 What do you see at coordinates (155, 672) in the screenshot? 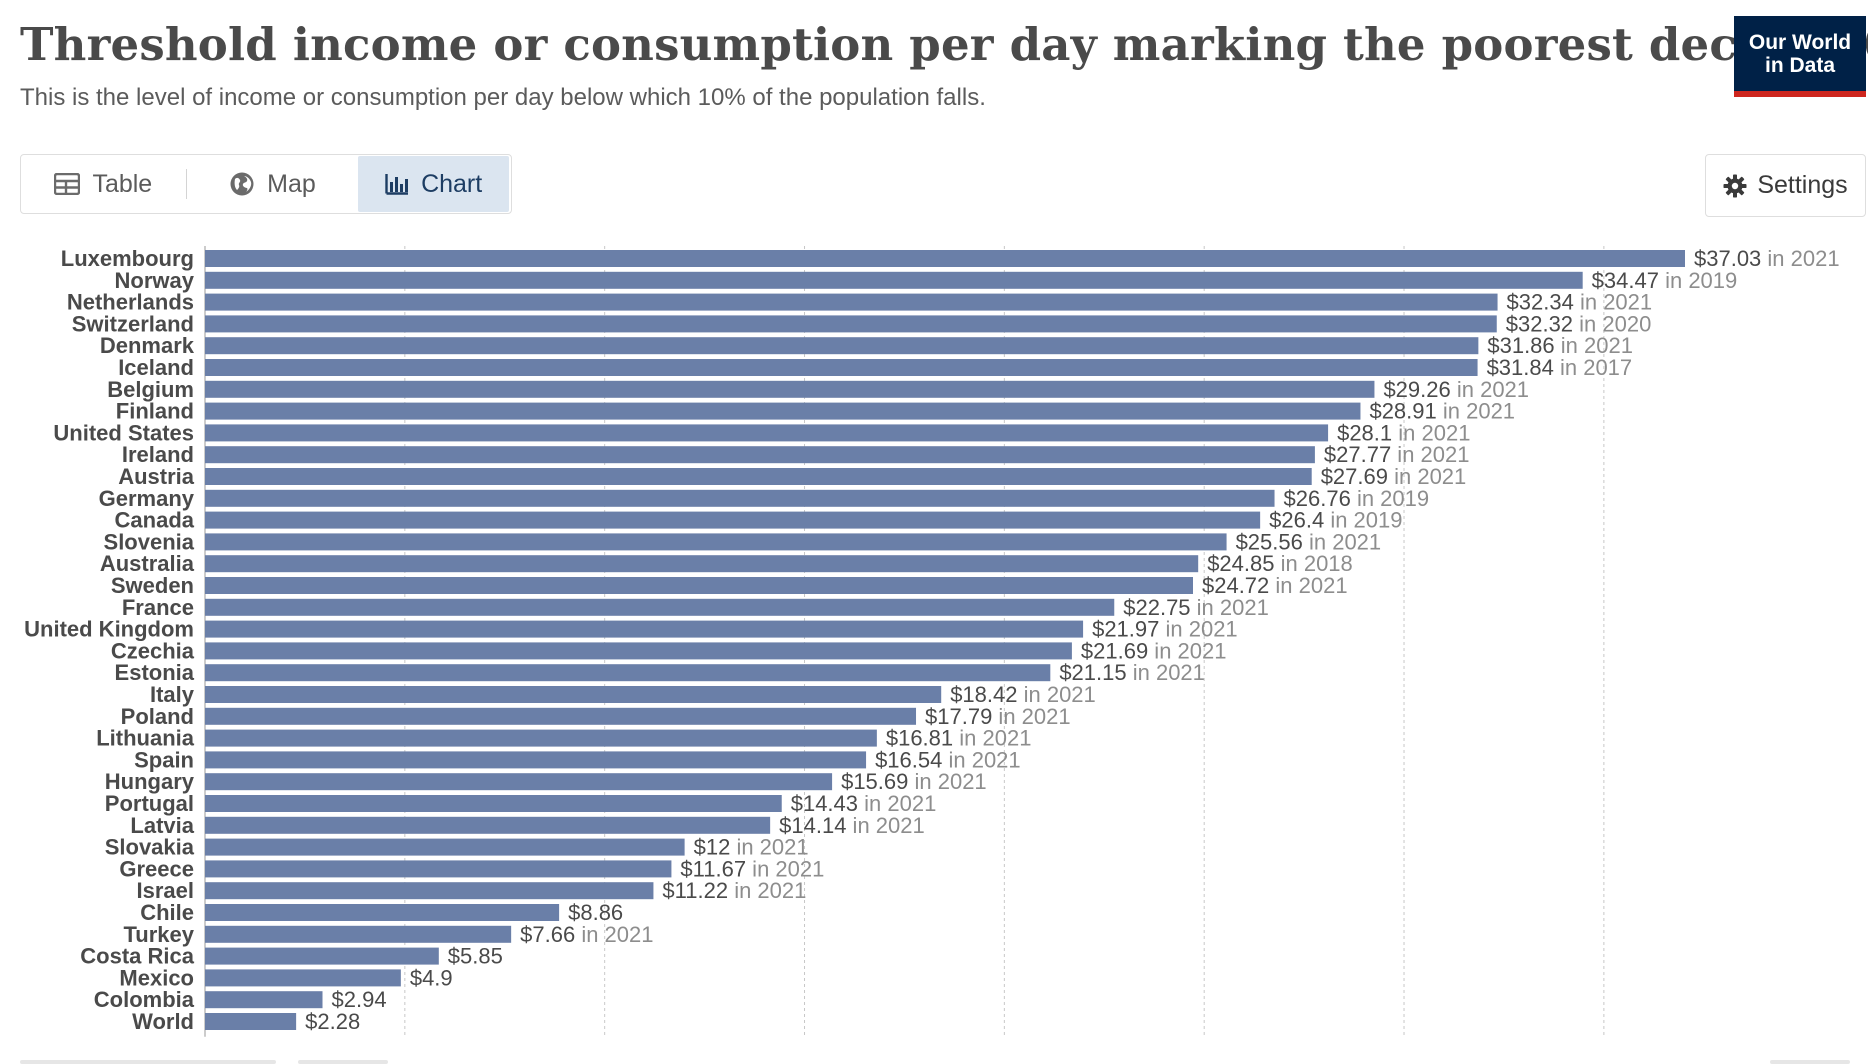
I see `category-label: Estonia` at bounding box center [155, 672].